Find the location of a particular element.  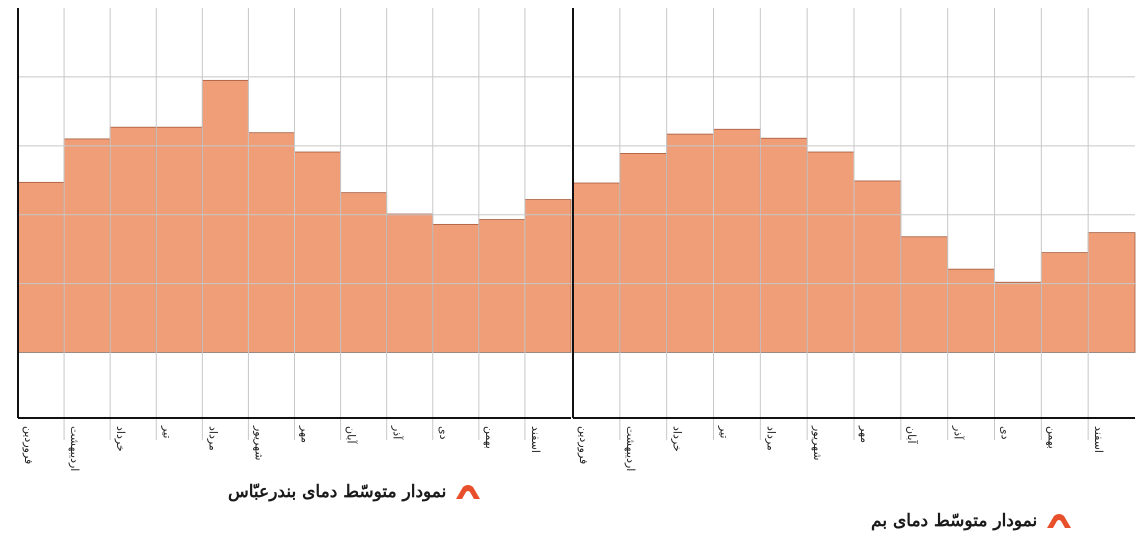

caption-bam: نمودار متوسّط دمای بم is located at coordinates (972, 521).